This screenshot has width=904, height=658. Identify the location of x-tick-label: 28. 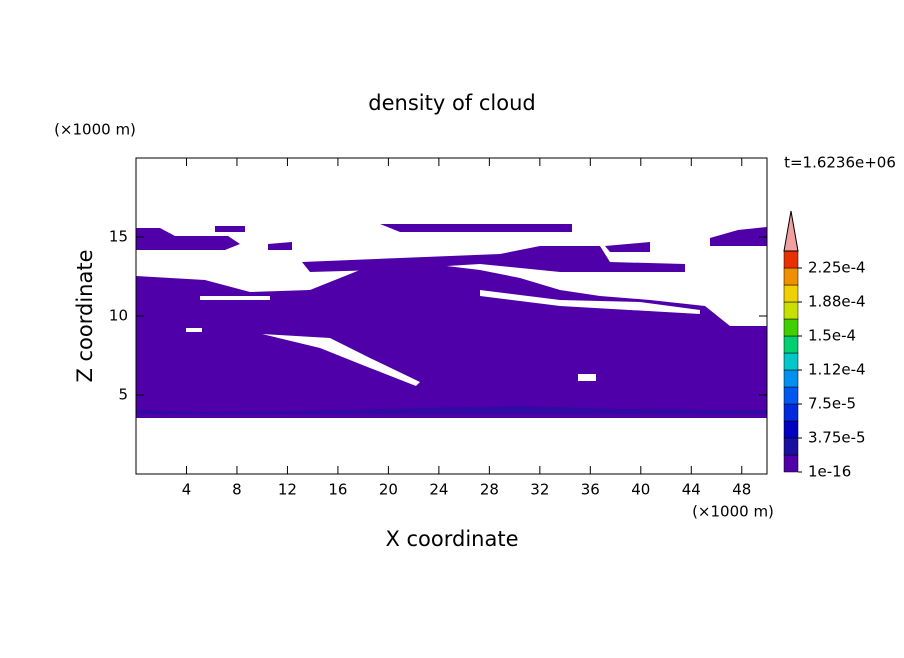
(489, 490).